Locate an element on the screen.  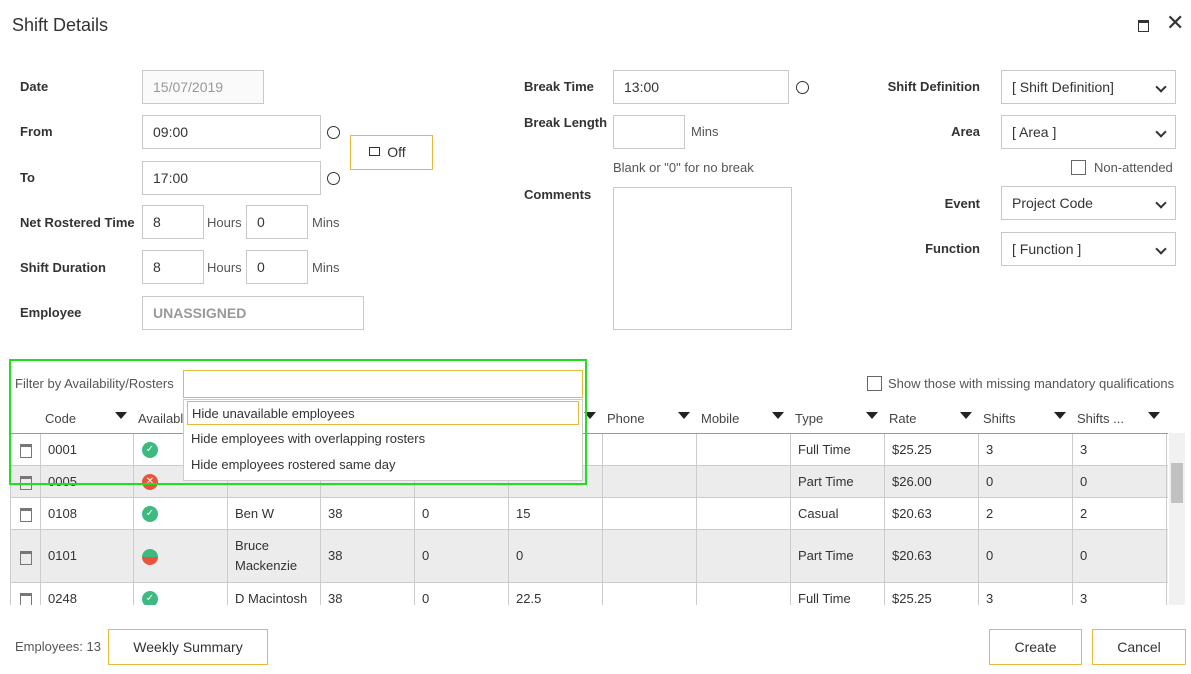
table-row: 0248 D Macintosh 38 0 22.5 Full Time $25.25 3 3 ✓ is located at coordinates (589, 594).